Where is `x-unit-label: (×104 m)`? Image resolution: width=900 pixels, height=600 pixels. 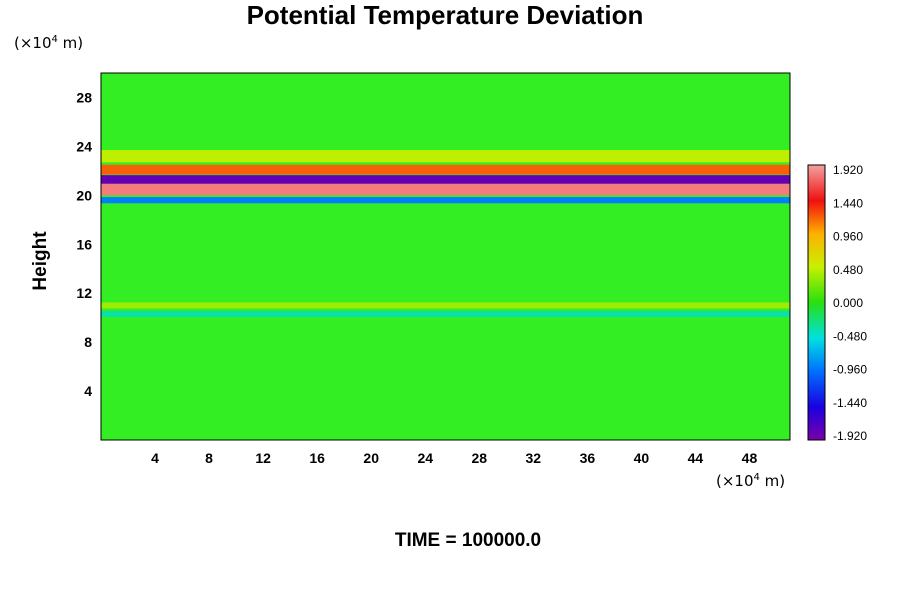 x-unit-label: (×104 m) is located at coordinates (750, 481).